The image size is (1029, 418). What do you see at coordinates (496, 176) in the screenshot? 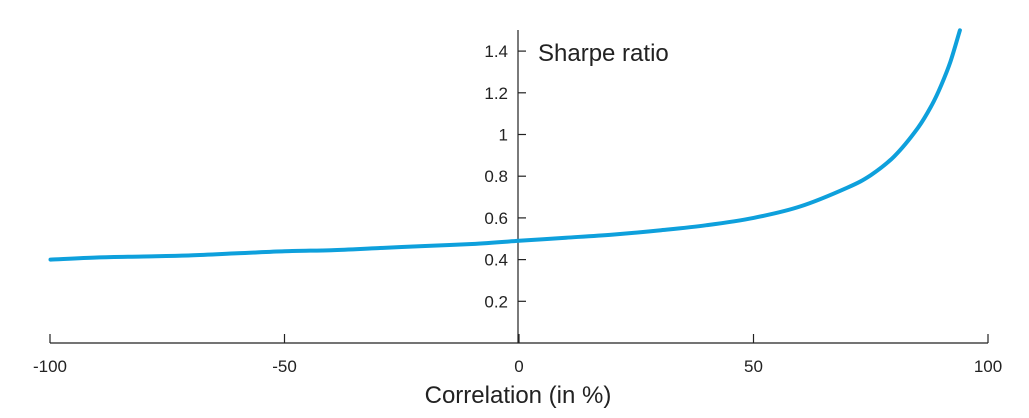
I see `y-tick-label: 0.8` at bounding box center [496, 176].